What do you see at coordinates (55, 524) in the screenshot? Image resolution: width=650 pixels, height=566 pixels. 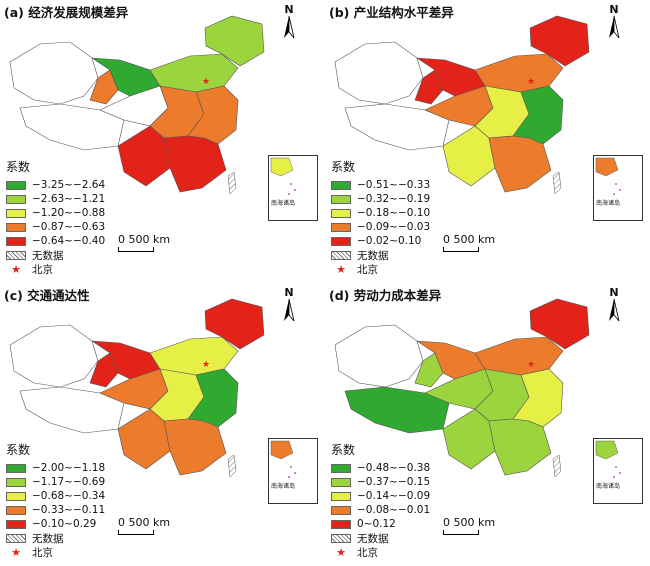 I see `legend-item: −0.10~0.29` at bounding box center [55, 524].